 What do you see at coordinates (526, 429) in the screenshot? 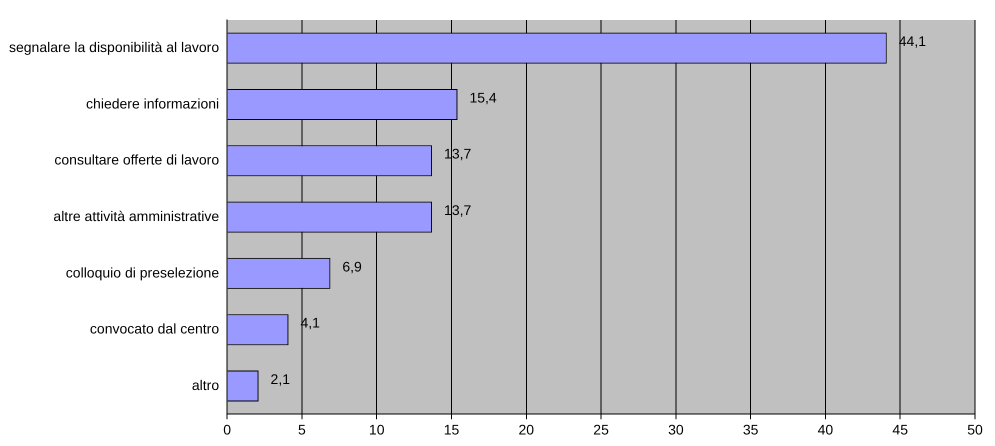
I see `x-tick-label: 20` at bounding box center [526, 429].